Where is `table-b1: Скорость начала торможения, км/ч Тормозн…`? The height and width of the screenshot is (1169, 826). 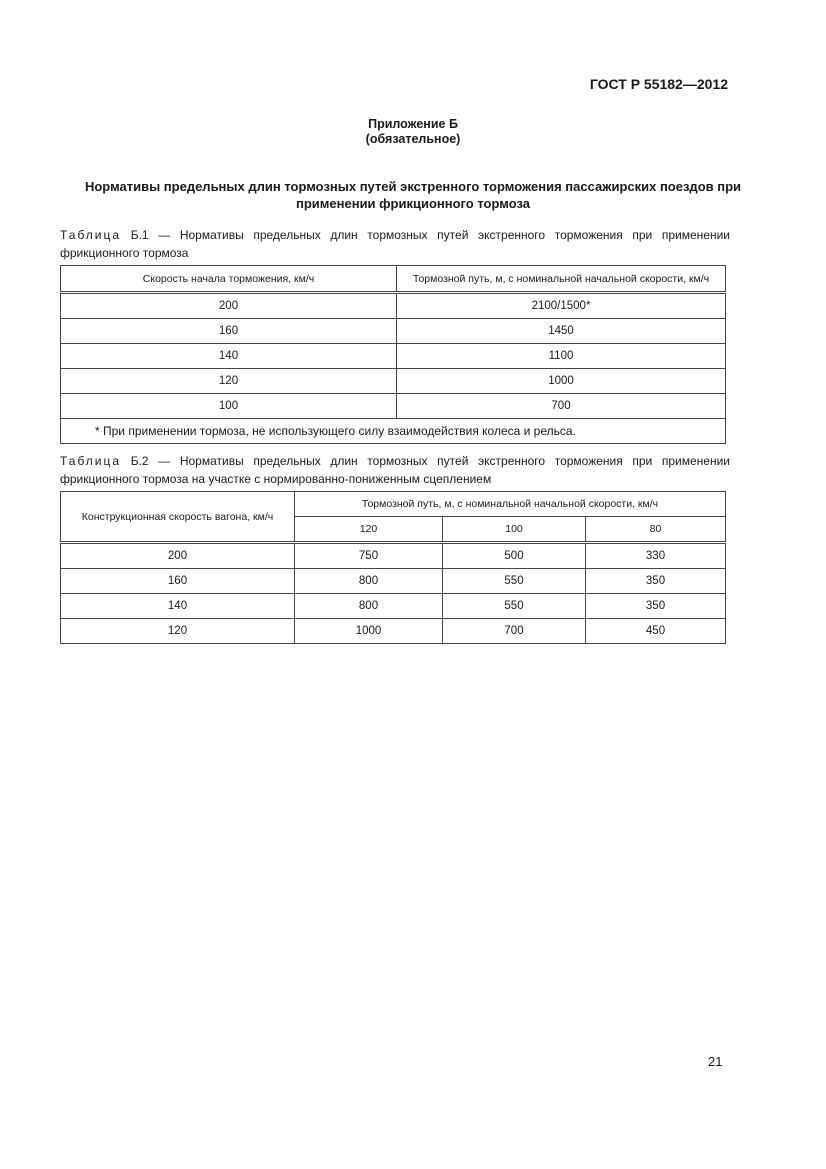 table-b1: Скорость начала торможения, км/ч Тормозн… is located at coordinates (393, 354).